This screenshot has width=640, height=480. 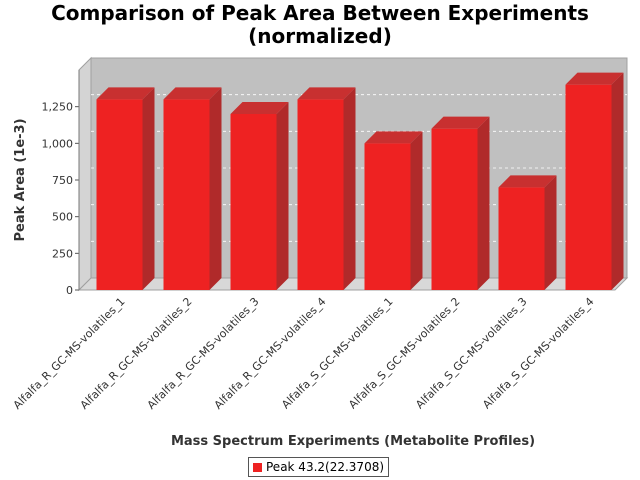 I want to click on legend: Peak 43.2(22.3708), so click(x=319, y=467).